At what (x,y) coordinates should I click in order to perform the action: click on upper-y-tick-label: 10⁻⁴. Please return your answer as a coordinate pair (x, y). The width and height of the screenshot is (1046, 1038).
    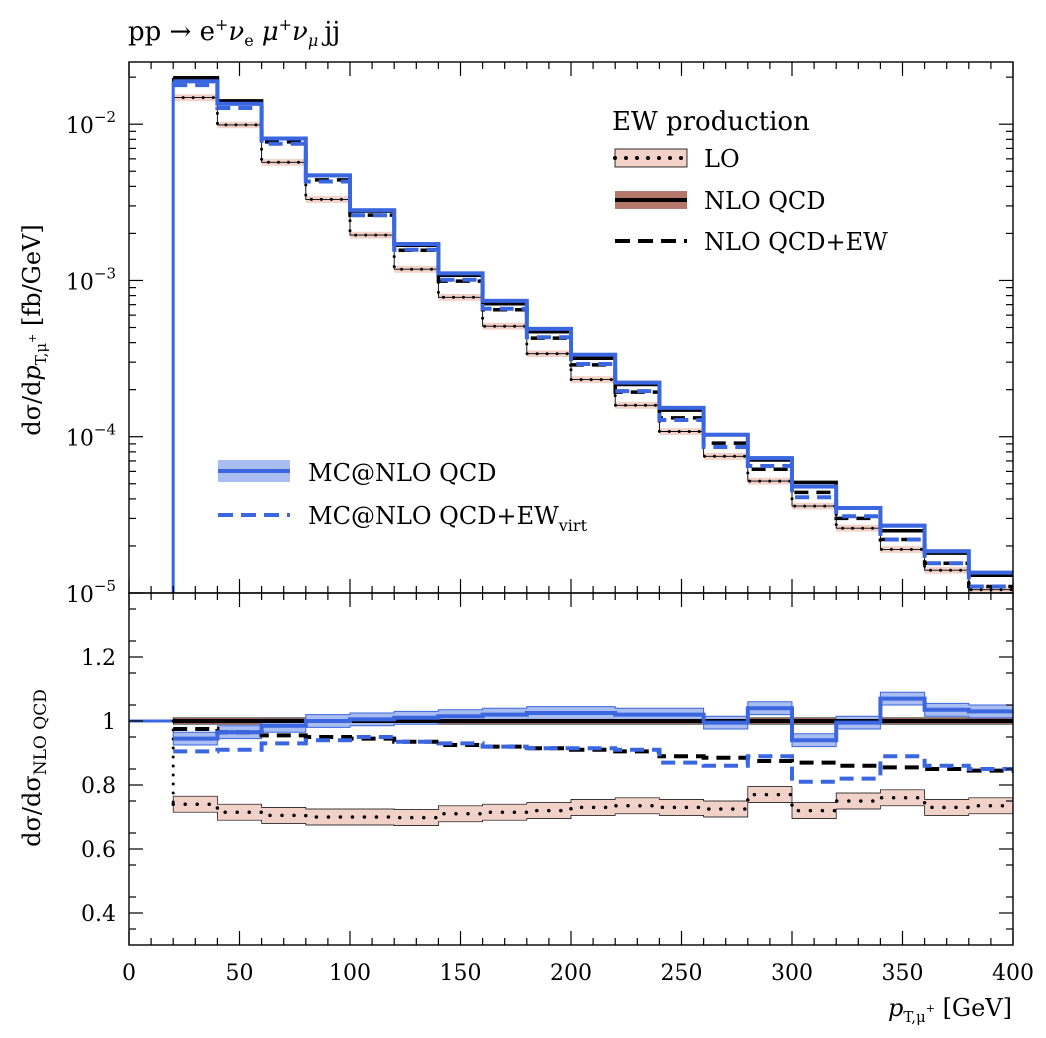
    Looking at the image, I should click on (91, 436).